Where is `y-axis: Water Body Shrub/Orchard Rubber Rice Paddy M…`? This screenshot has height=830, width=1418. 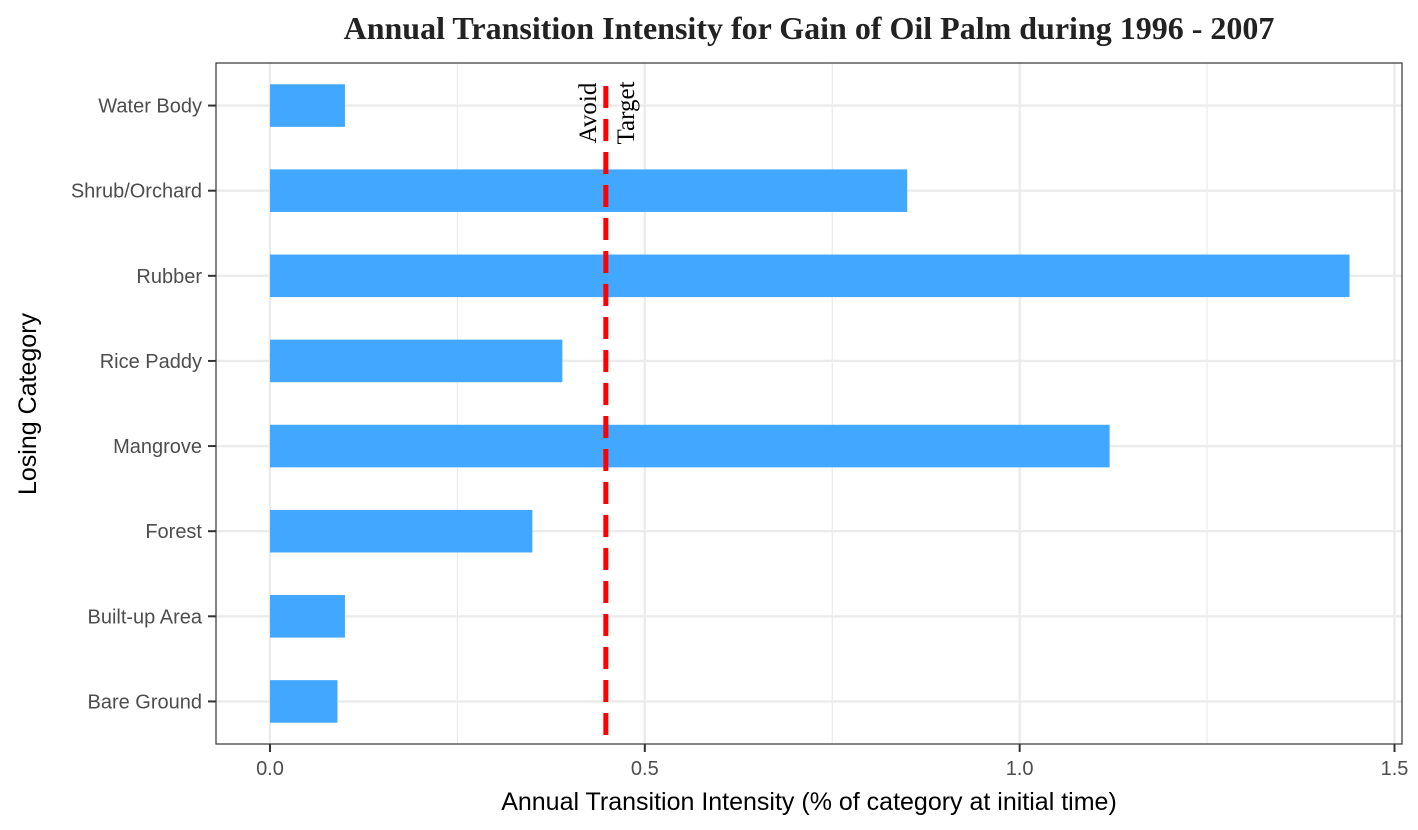 y-axis: Water Body Shrub/Orchard Rubber Rice Paddy M… is located at coordinates (143, 404).